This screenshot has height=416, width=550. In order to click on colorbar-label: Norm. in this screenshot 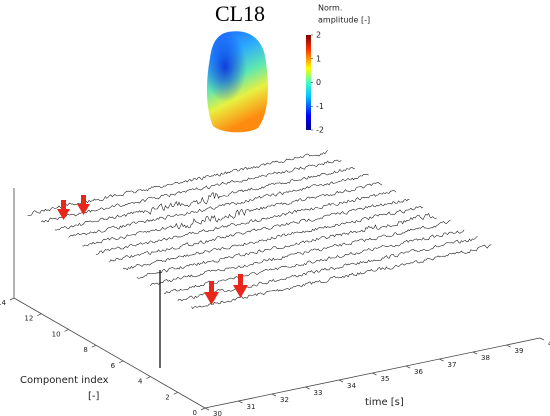, I will do `click(330, 8)`.